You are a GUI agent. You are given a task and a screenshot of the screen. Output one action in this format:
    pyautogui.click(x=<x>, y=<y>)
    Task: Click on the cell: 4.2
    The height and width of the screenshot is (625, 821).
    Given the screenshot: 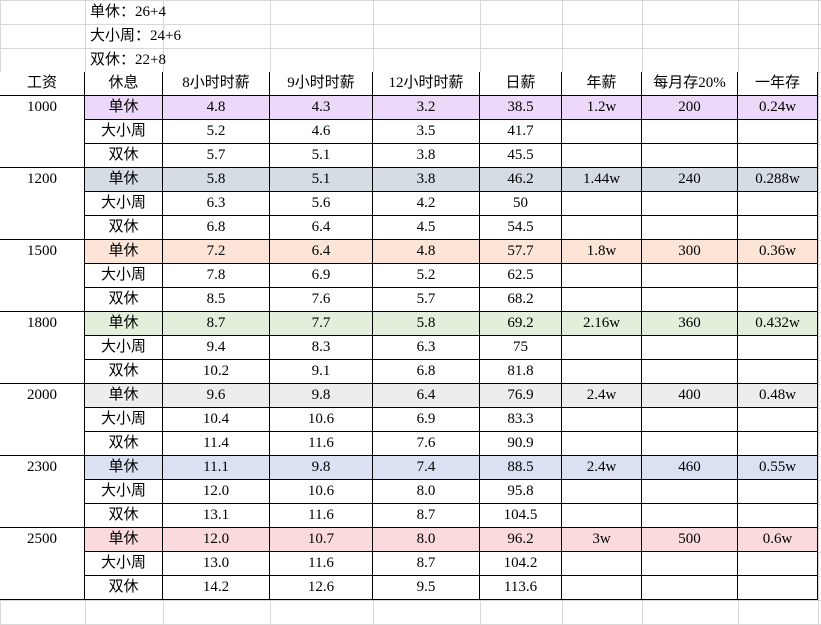 What is the action you would take?
    pyautogui.click(x=426, y=204)
    